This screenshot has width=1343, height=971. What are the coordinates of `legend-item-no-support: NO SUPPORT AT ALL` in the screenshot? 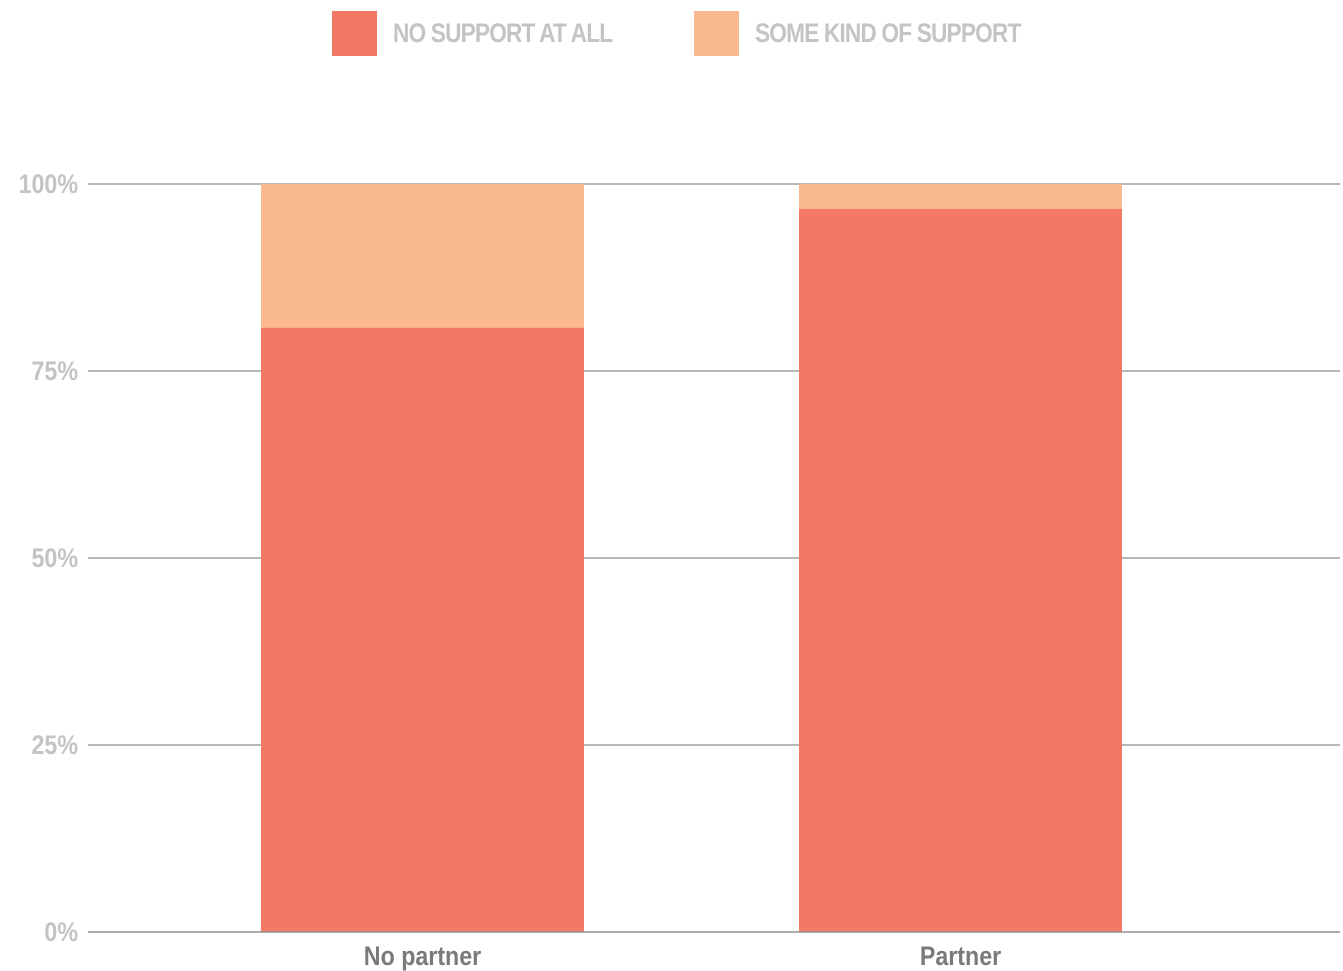 It's located at (493, 33).